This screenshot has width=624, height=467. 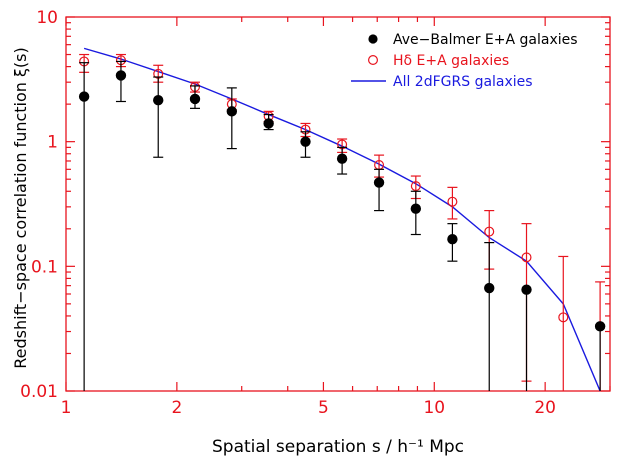 I want to click on legend-label-ave-balmer: Ave−Balmer E+A galaxies, so click(x=485, y=40).